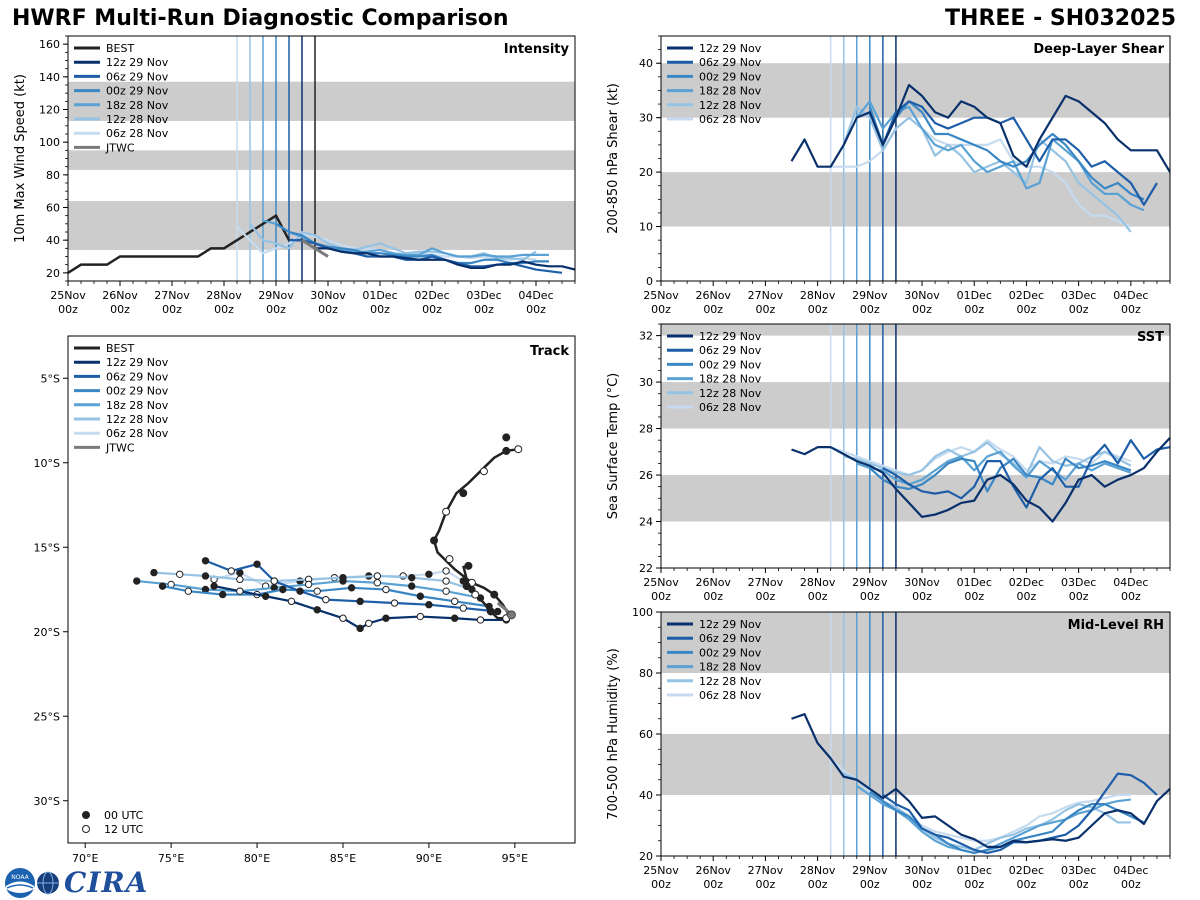 The width and height of the screenshot is (1200, 900). Describe the element at coordinates (730, 76) in the screenshot. I see `legend-label-2: 00z 29 Nov` at that location.